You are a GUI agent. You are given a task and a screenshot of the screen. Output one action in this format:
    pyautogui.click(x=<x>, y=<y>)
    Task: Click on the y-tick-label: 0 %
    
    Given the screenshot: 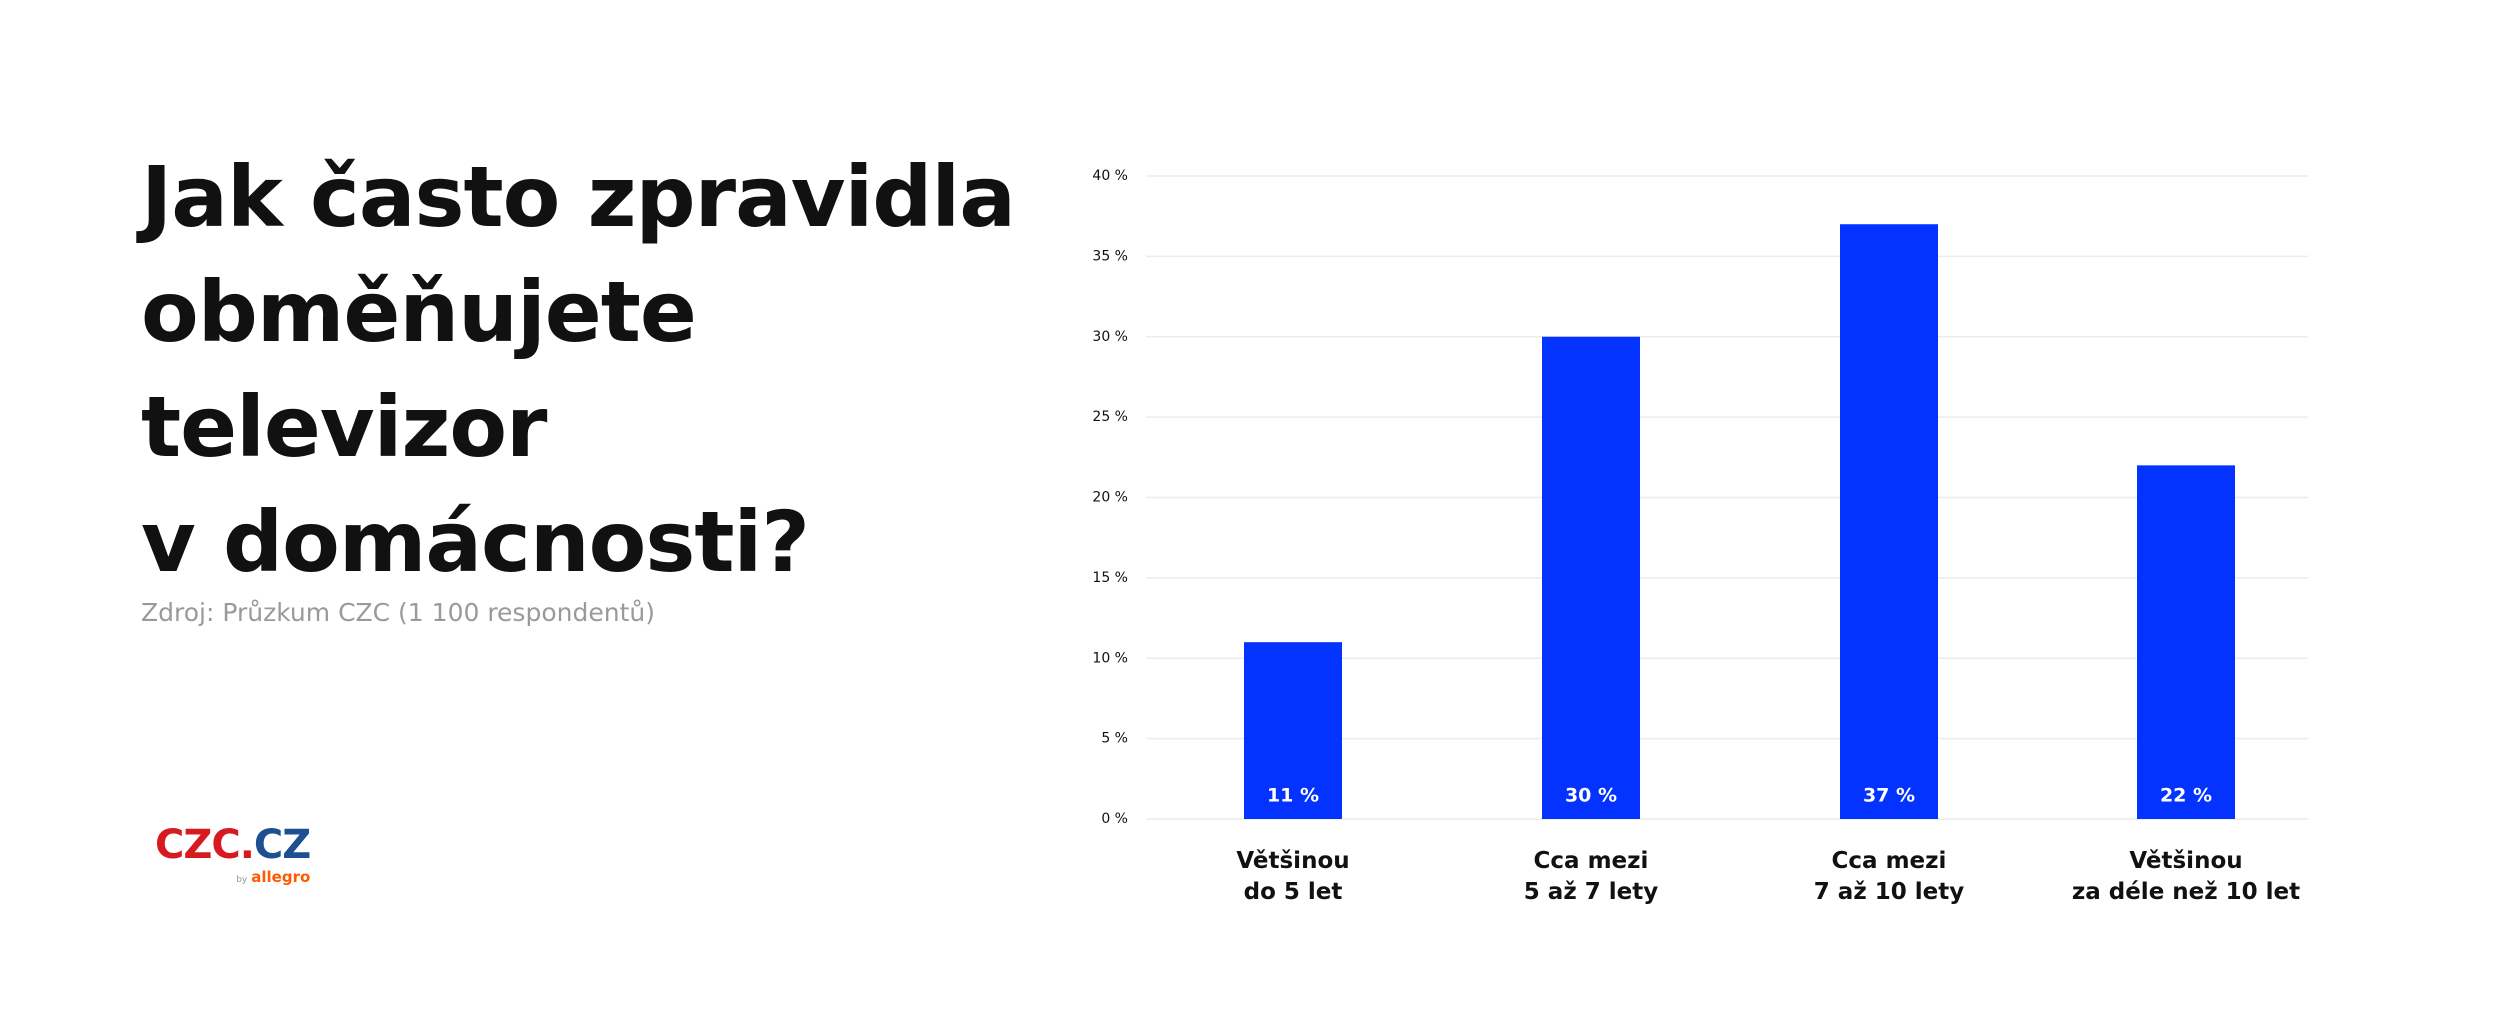 What is the action you would take?
    pyautogui.click(x=1114, y=819)
    